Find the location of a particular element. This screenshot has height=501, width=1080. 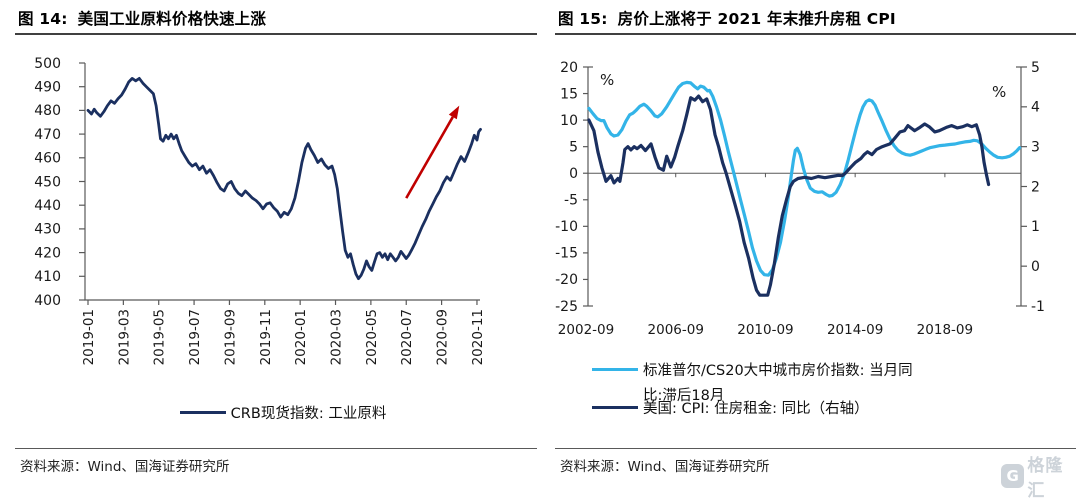

svg-text: 2020-05 is located at coordinates (372, 337).